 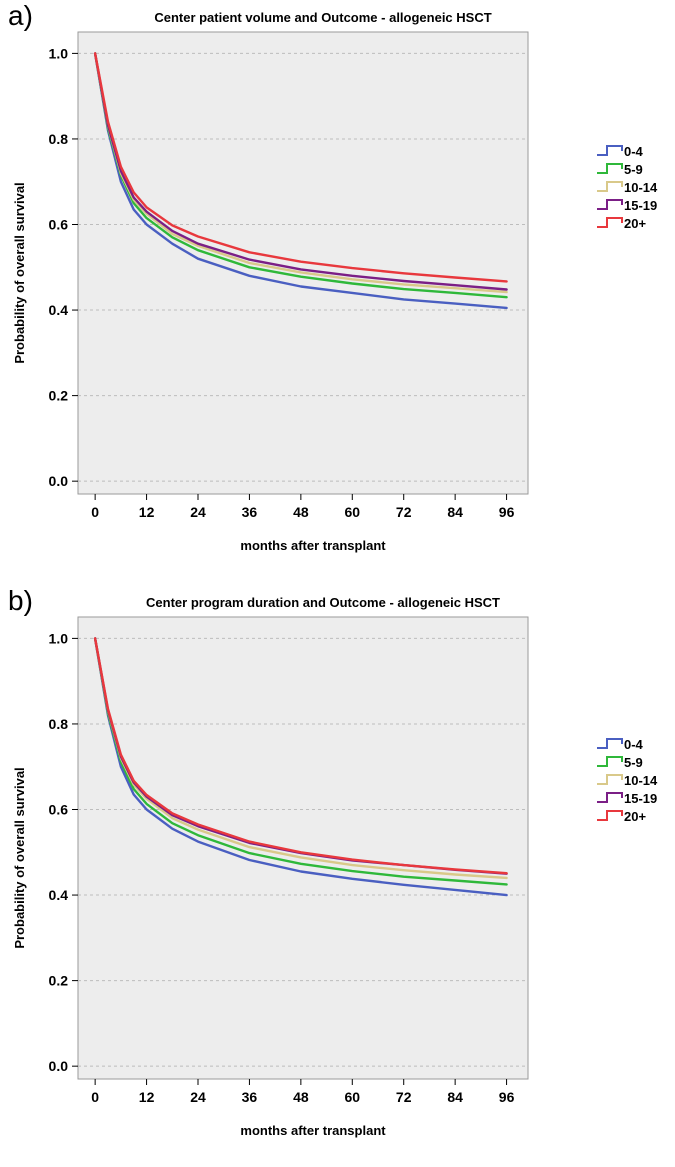 I want to click on panel-label: a), so click(x=20, y=15).